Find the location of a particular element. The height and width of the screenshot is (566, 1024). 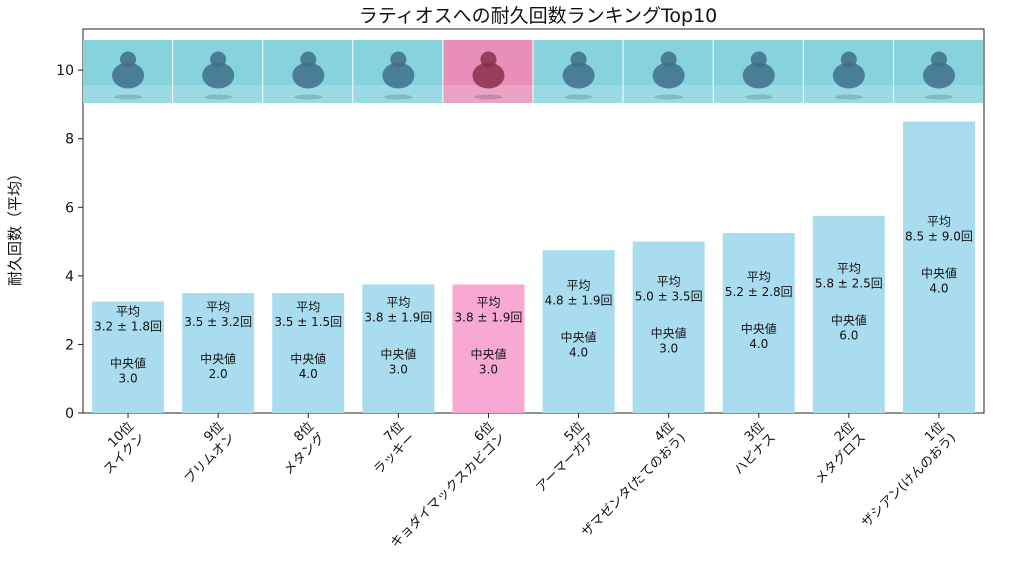

bar-value-label: 5.0 ± 3.5回 is located at coordinates (669, 296).